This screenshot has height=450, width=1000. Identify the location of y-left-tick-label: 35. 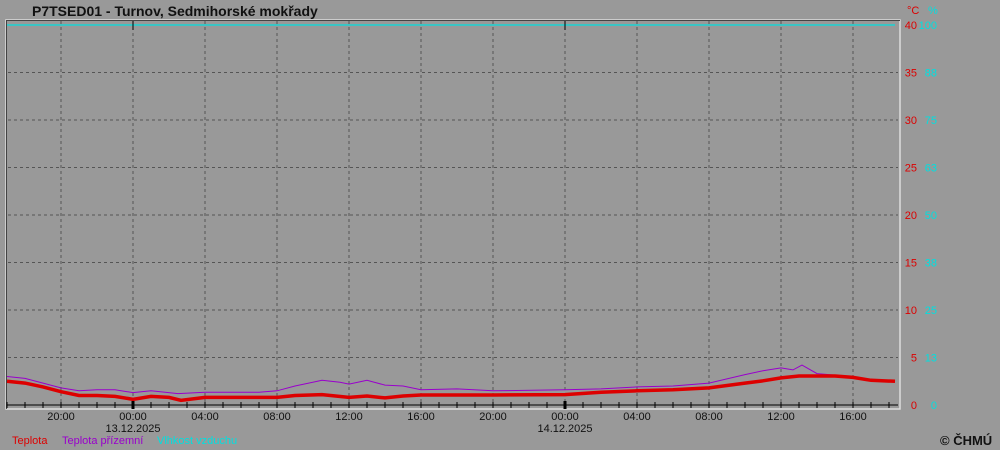
(911, 74).